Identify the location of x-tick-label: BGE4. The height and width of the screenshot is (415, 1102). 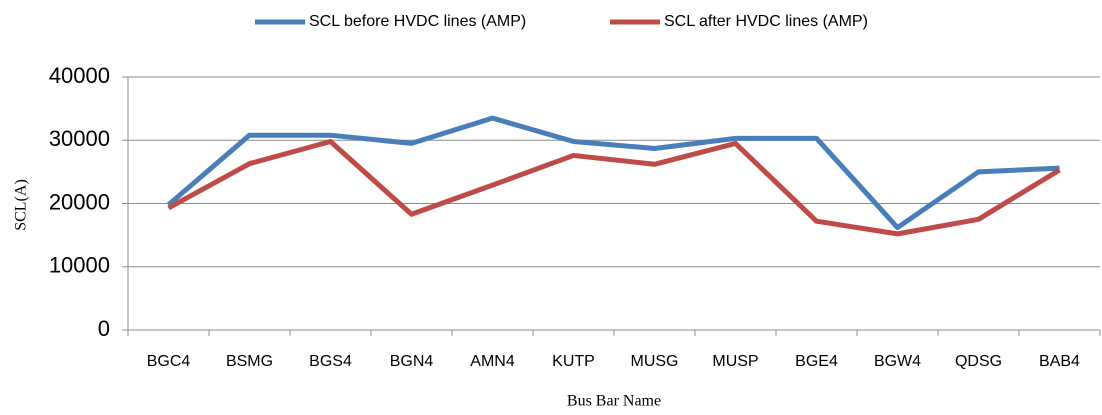
(816, 361).